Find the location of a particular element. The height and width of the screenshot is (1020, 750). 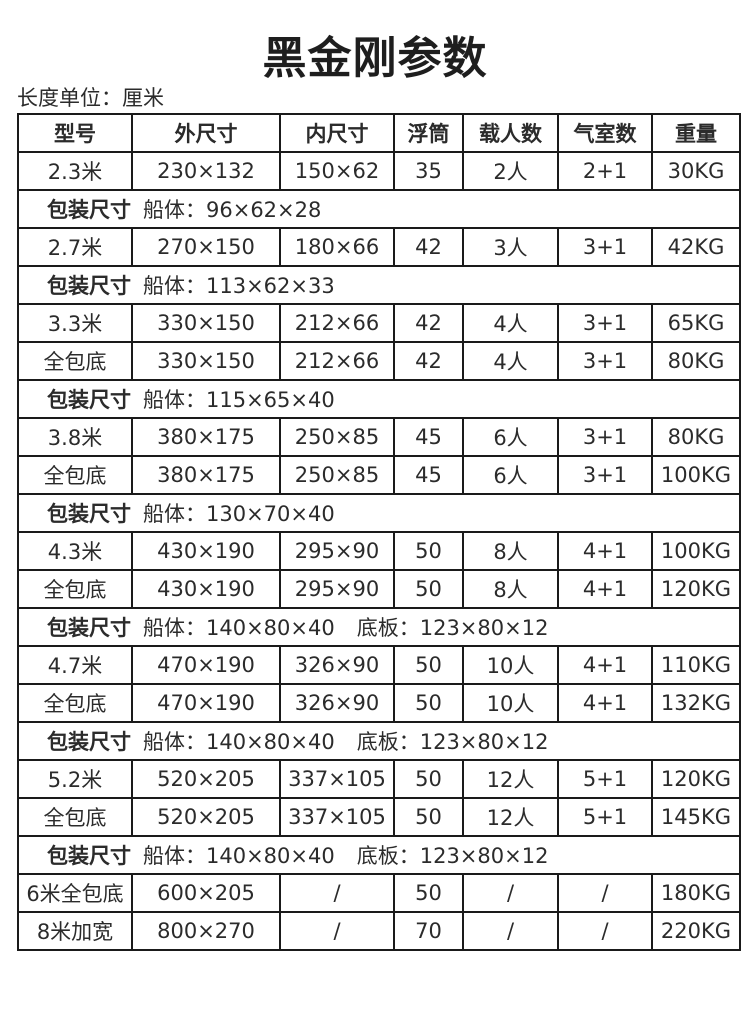

packaging-hull: 船体：130×70×40 is located at coordinates (239, 514).